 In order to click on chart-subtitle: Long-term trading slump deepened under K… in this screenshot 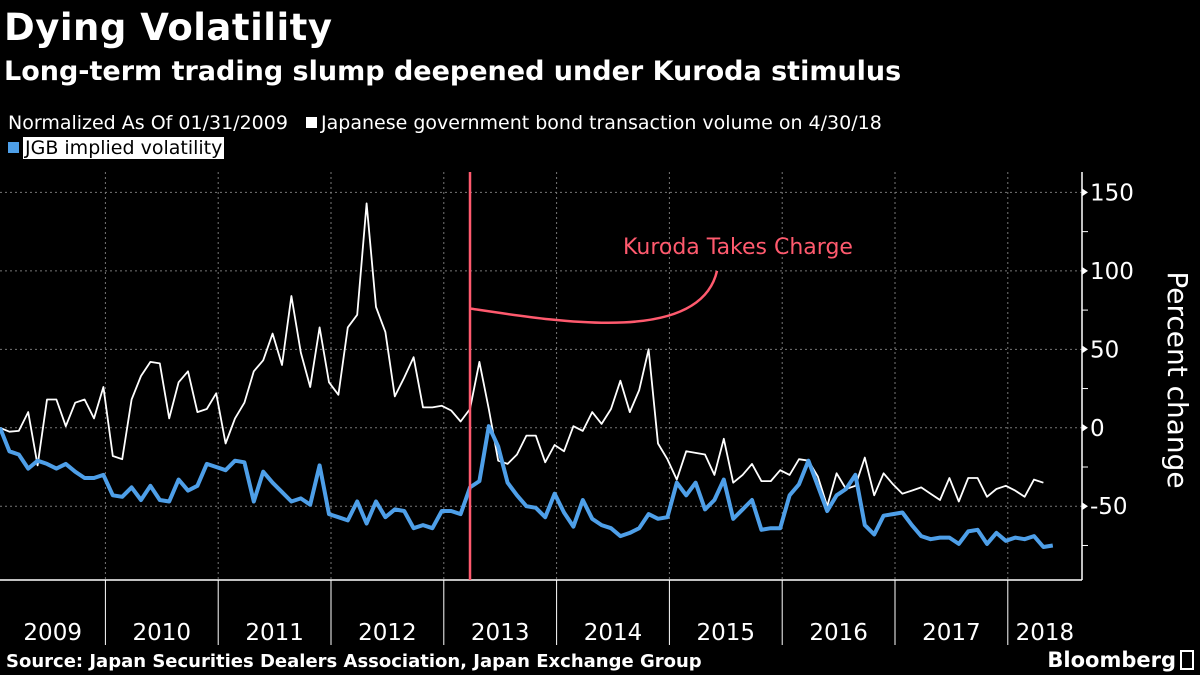, I will do `click(453, 71)`.